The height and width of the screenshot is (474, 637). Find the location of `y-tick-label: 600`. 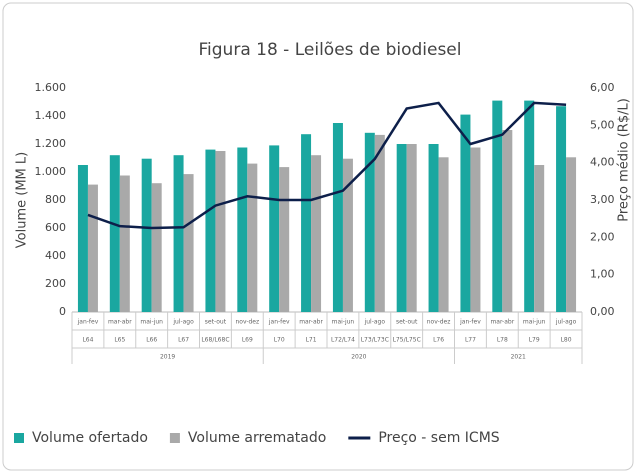

y-tick-label: 600 is located at coordinates (55, 227).